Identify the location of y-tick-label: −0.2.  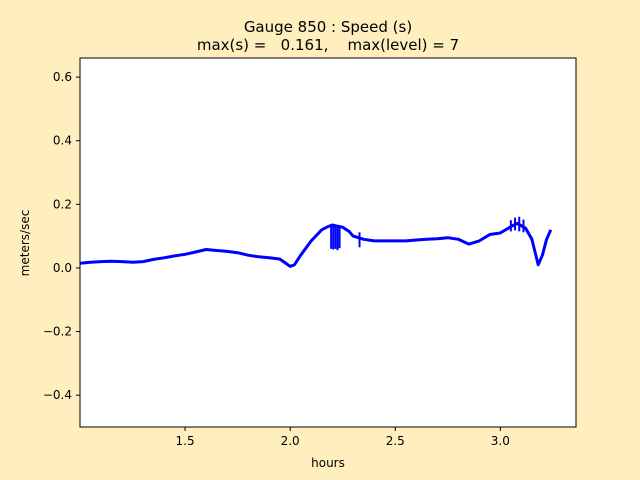
(57, 332).